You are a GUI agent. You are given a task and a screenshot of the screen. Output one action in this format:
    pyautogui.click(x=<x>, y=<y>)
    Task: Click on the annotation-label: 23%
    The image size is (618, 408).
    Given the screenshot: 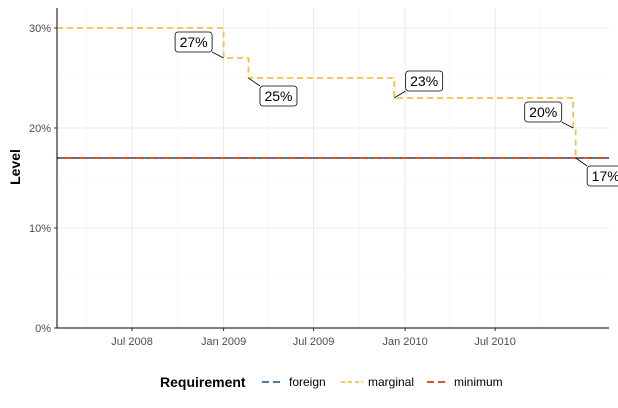 What is the action you would take?
    pyautogui.click(x=418, y=84)
    